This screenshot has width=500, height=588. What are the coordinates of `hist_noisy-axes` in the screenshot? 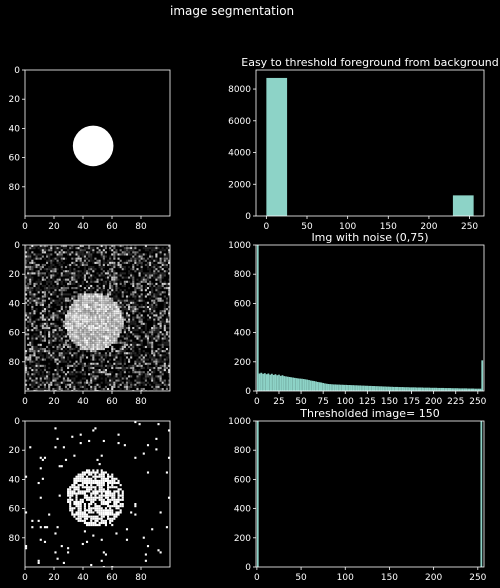 It's located at (370, 318).